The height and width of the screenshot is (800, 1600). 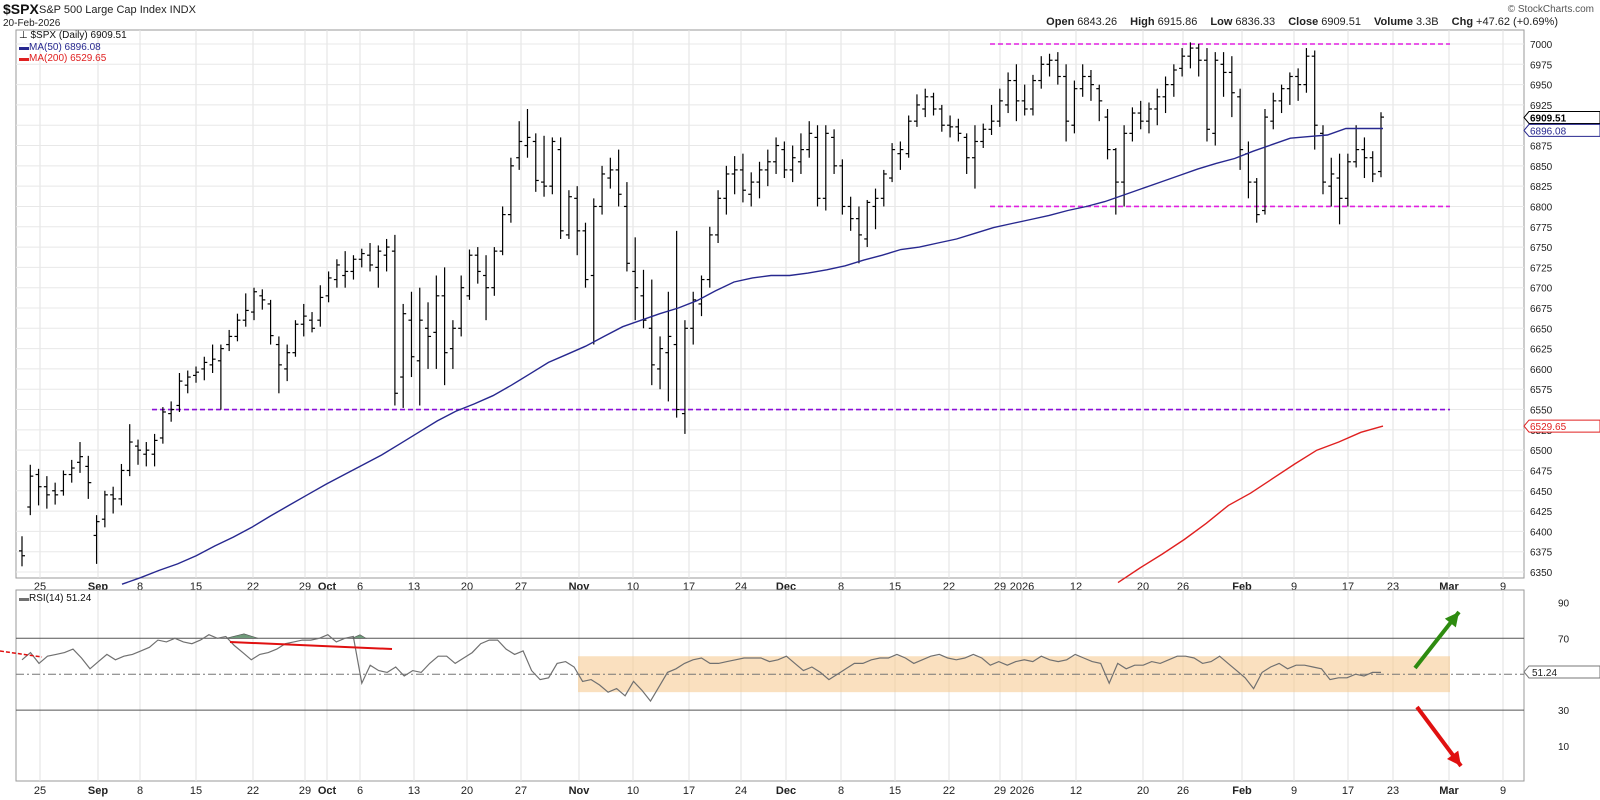 I want to click on rsi-y-tick-label: 10, so click(x=1564, y=747).